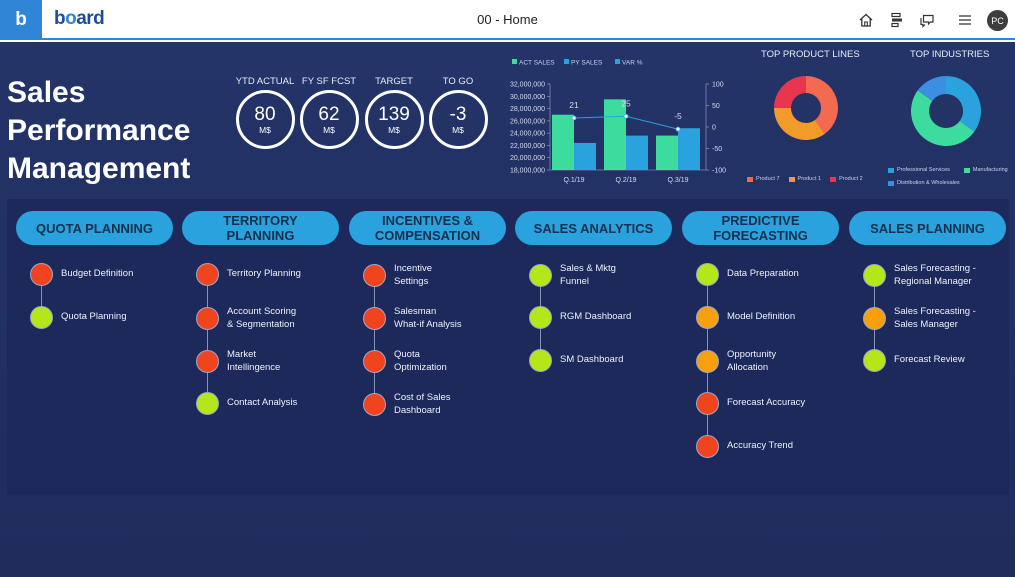 Image resolution: width=1015 pixels, height=577 pixels. Describe the element at coordinates (783, 403) in the screenshot. I see `module-item-label: Forecast Accuracy` at that location.